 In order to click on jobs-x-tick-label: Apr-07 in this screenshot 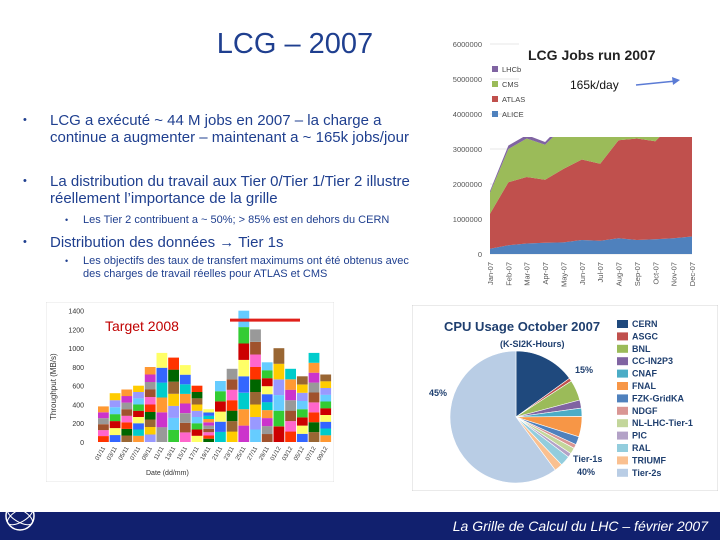, I will do `click(545, 273)`.